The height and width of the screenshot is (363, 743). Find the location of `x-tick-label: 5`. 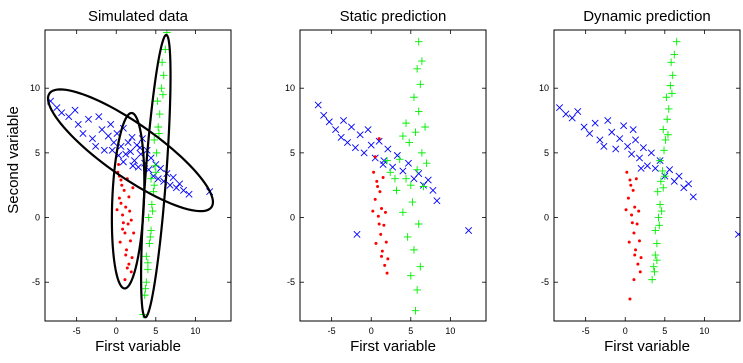

x-tick-label: 5 is located at coordinates (410, 331).